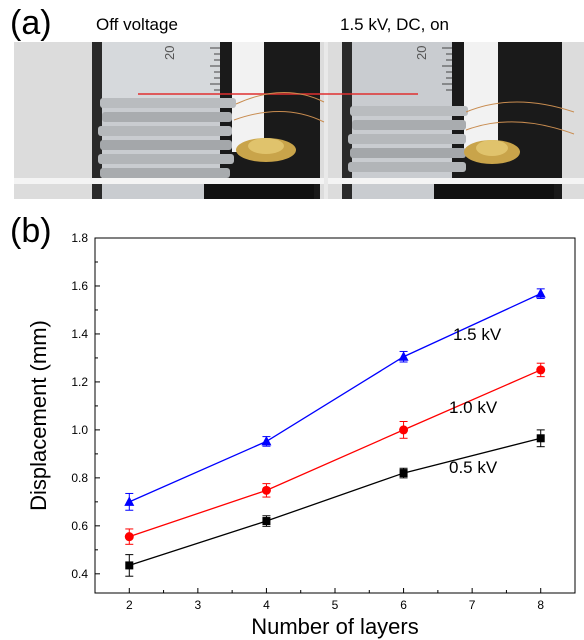 This screenshot has width=584, height=640. What do you see at coordinates (540, 605) in the screenshot?
I see `x-tick-label: 8` at bounding box center [540, 605].